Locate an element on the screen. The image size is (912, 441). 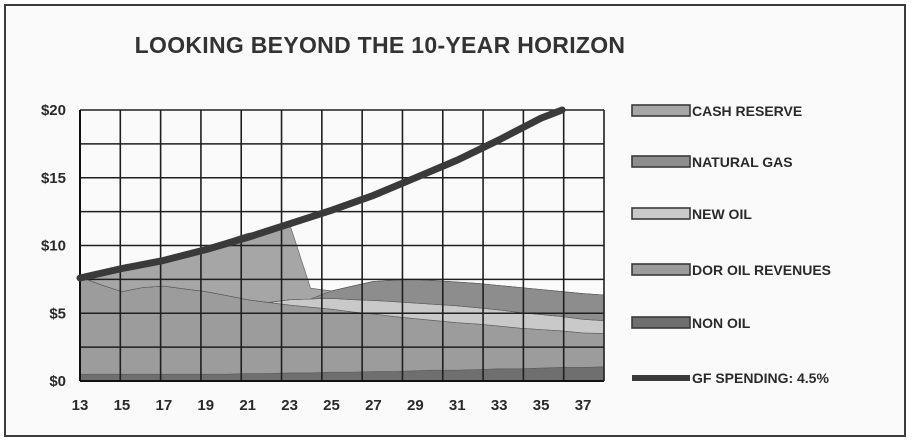
legend-swatch-cash-reserve is located at coordinates (661, 110).